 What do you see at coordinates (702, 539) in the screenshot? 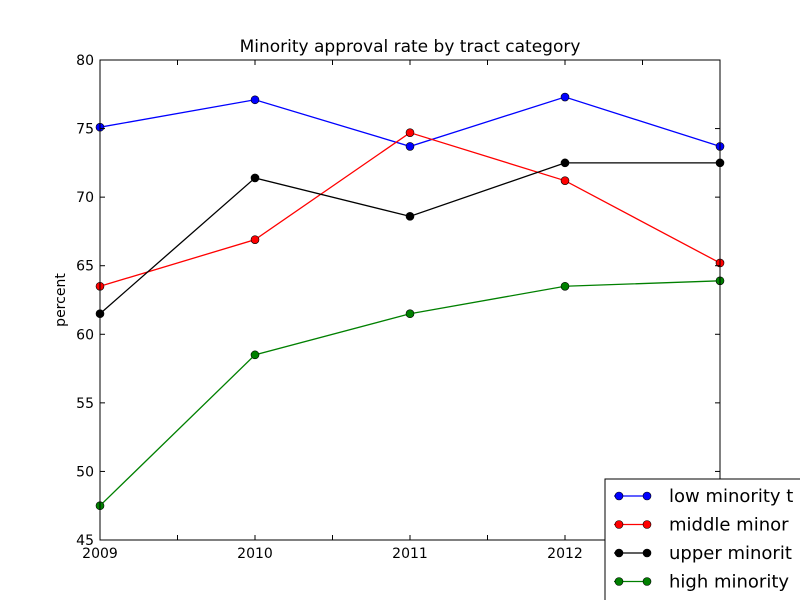
I see `legend-box` at bounding box center [702, 539].